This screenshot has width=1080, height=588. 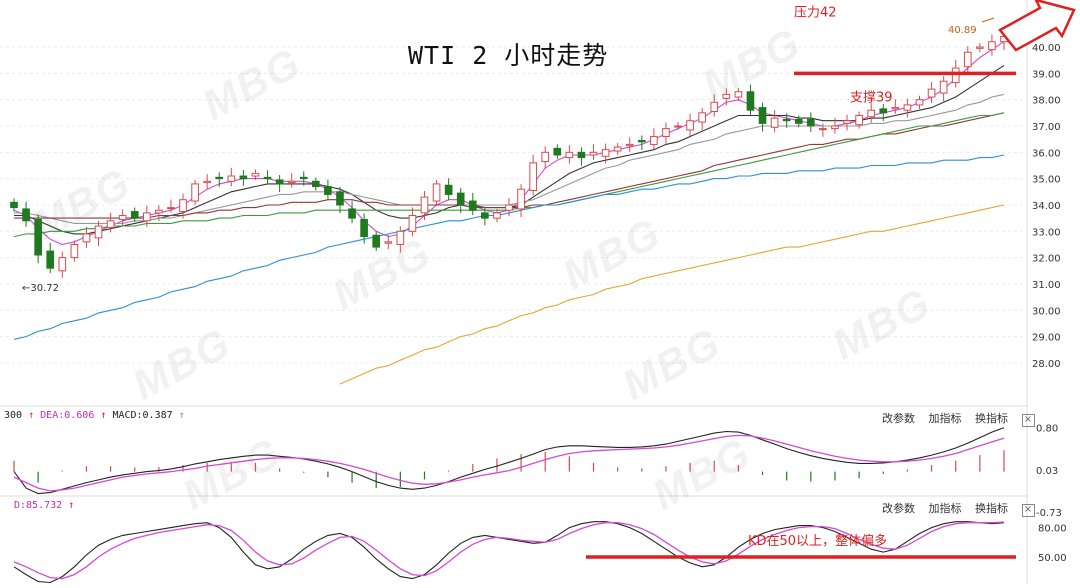 What do you see at coordinates (945, 508) in the screenshot?
I see `kd-add-indicator-button: 加指标` at bounding box center [945, 508].